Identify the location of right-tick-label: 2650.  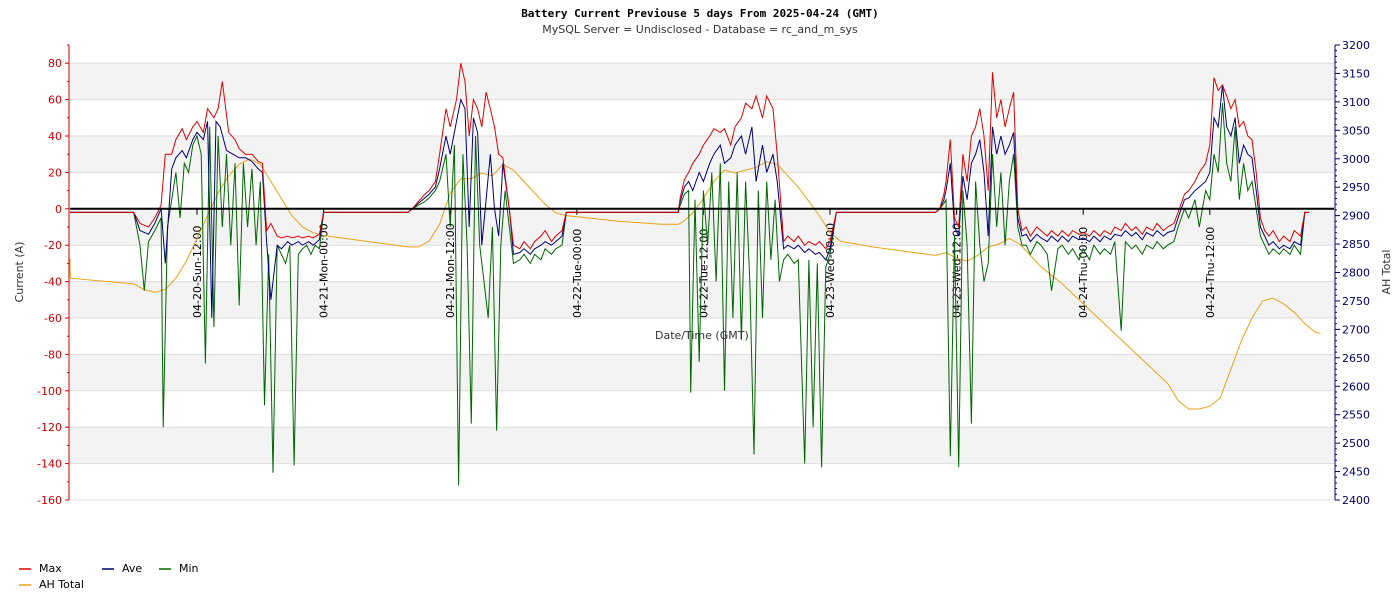
(1356, 358).